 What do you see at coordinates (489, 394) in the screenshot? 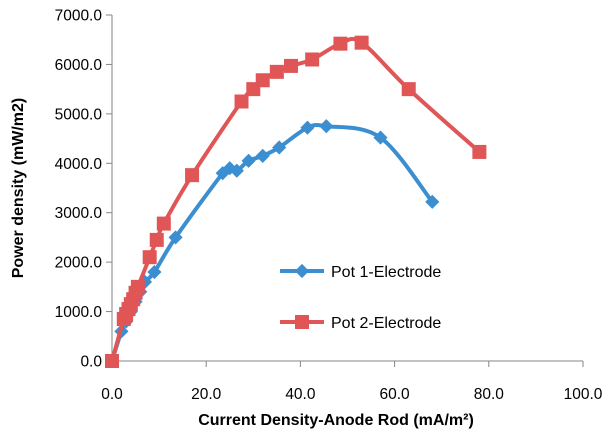
I see `x-tick-label: 80.0` at bounding box center [489, 394].